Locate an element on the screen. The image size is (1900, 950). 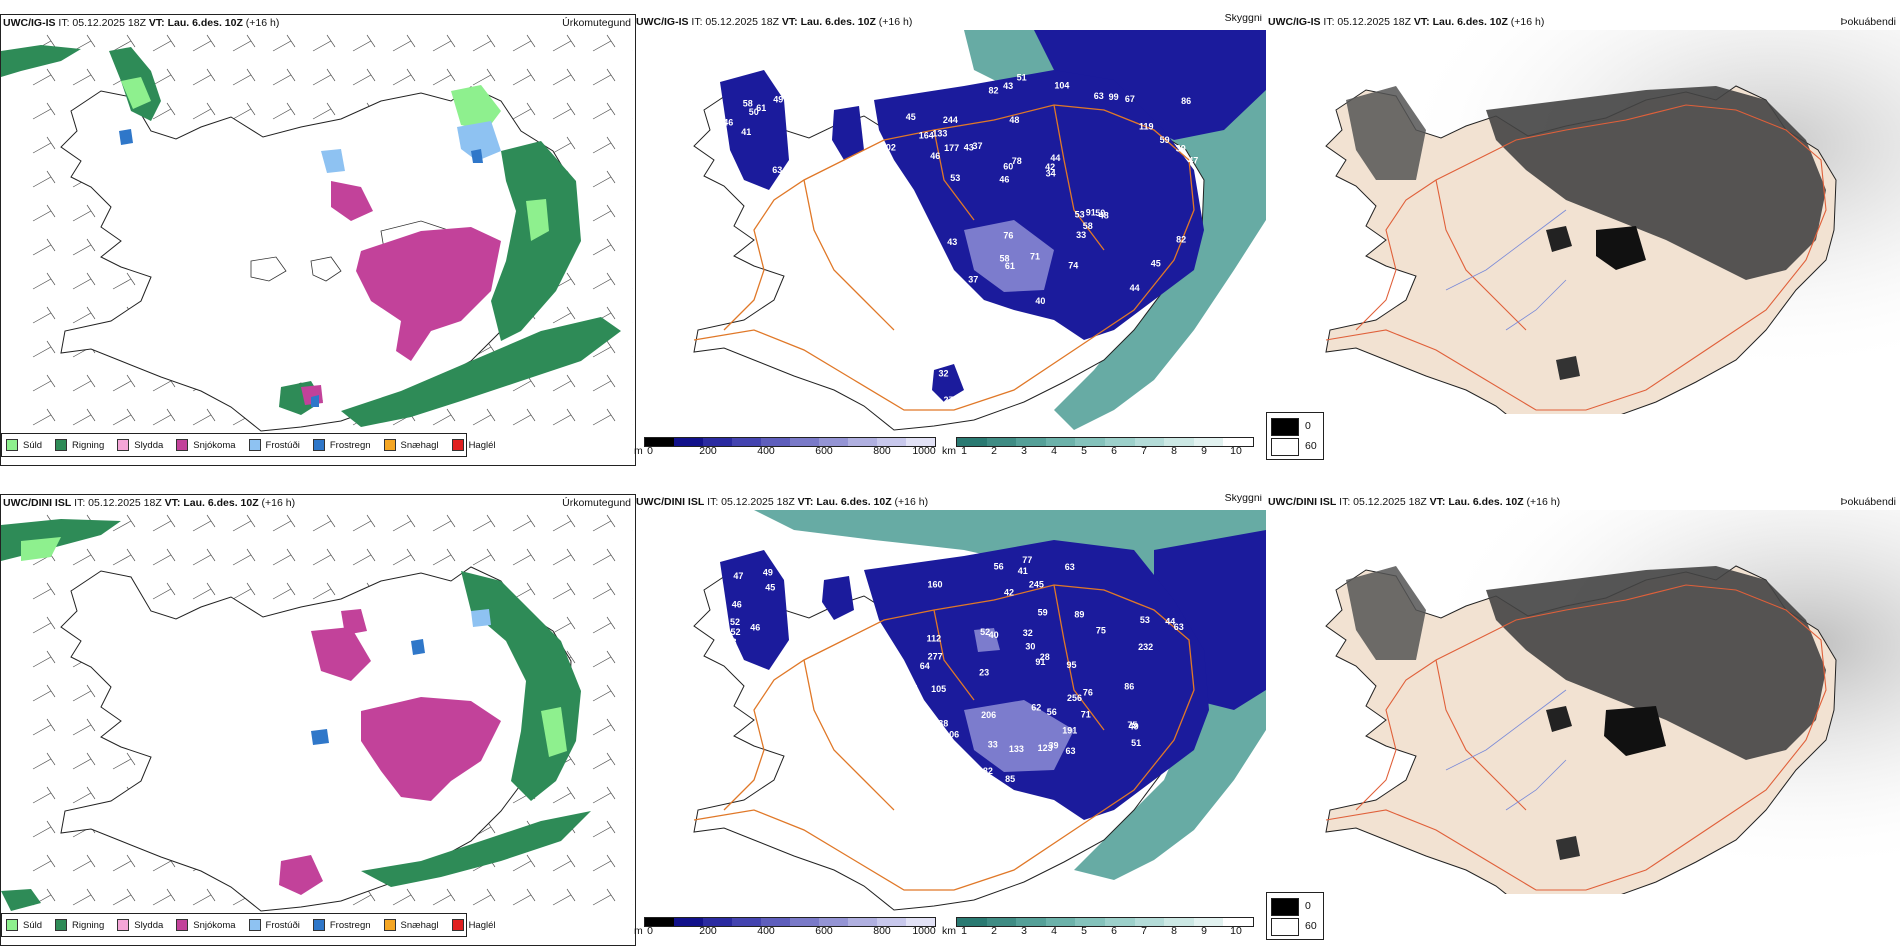
ceiling-label: 23 is located at coordinates (984, 673).